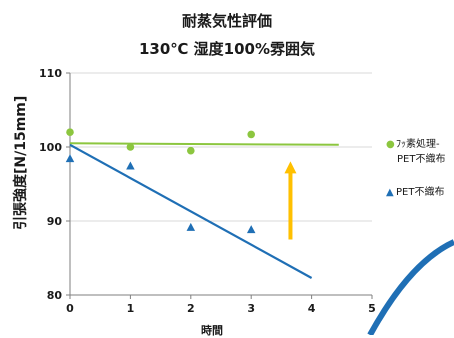  Describe the element at coordinates (390, 192) in the screenshot. I see `legend-triangle-marker: ▲` at that location.